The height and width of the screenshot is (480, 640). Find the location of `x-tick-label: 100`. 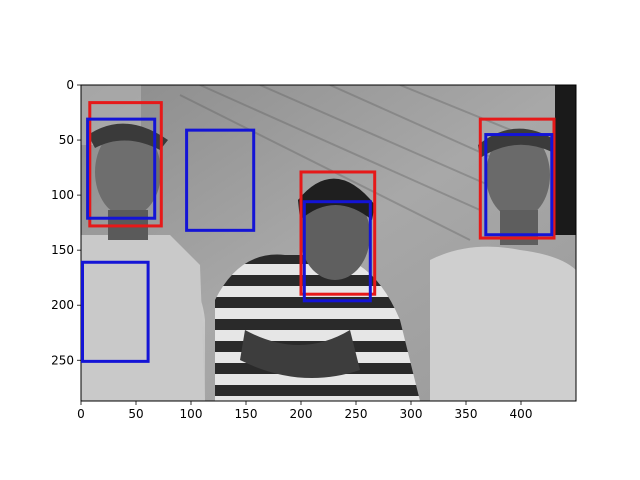

x-tick-label: 100 is located at coordinates (191, 414).